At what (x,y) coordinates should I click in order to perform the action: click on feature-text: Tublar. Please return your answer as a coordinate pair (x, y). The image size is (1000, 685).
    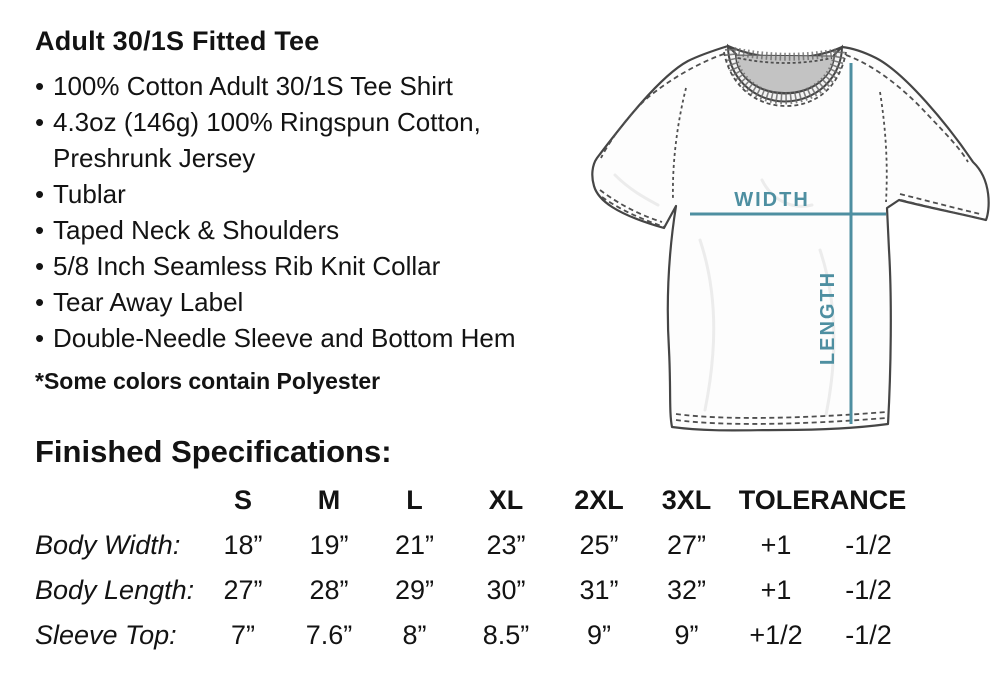
    Looking at the image, I should click on (89, 194).